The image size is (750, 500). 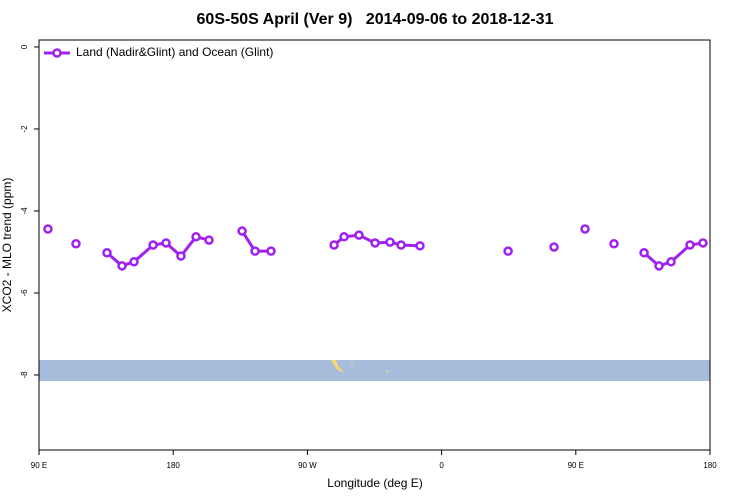 I want to click on x-tick-label: 90 W, so click(x=307, y=465).